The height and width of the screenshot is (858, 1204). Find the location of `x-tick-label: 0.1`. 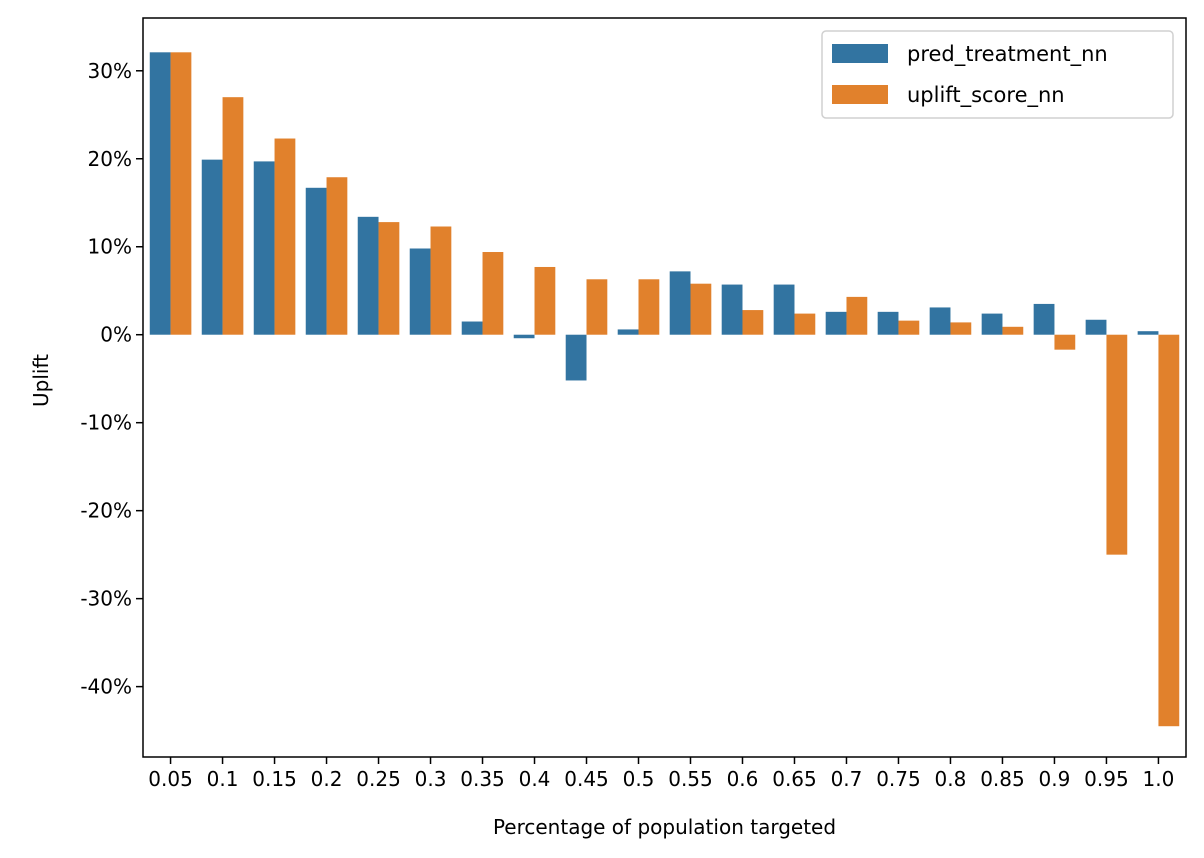

x-tick-label: 0.1 is located at coordinates (223, 779).